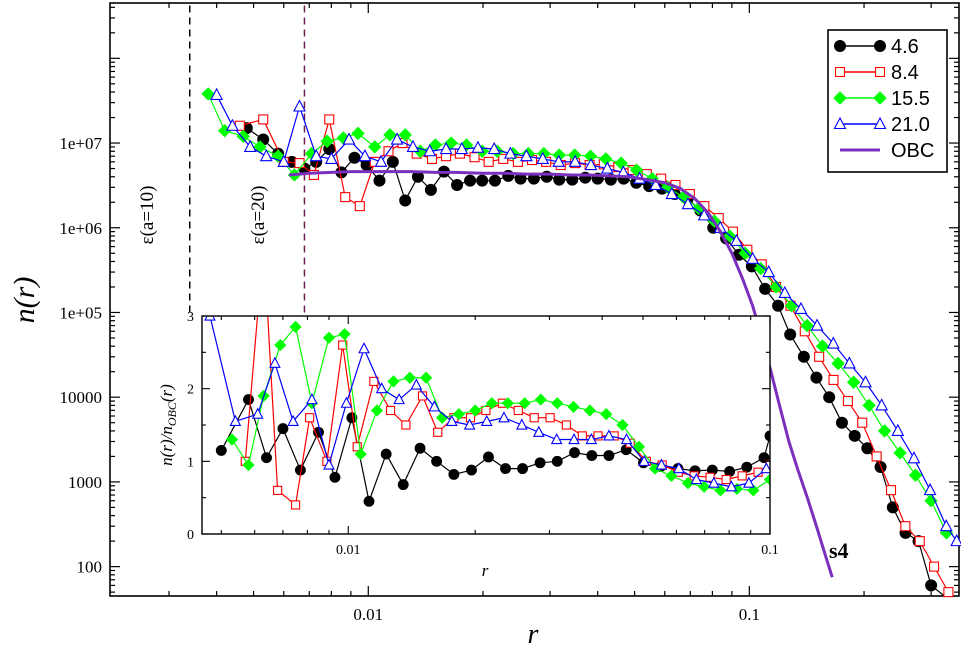 This screenshot has height=649, width=961. Describe the element at coordinates (80, 143) in the screenshot. I see `main-y-tick-label: 1e+07` at that location.